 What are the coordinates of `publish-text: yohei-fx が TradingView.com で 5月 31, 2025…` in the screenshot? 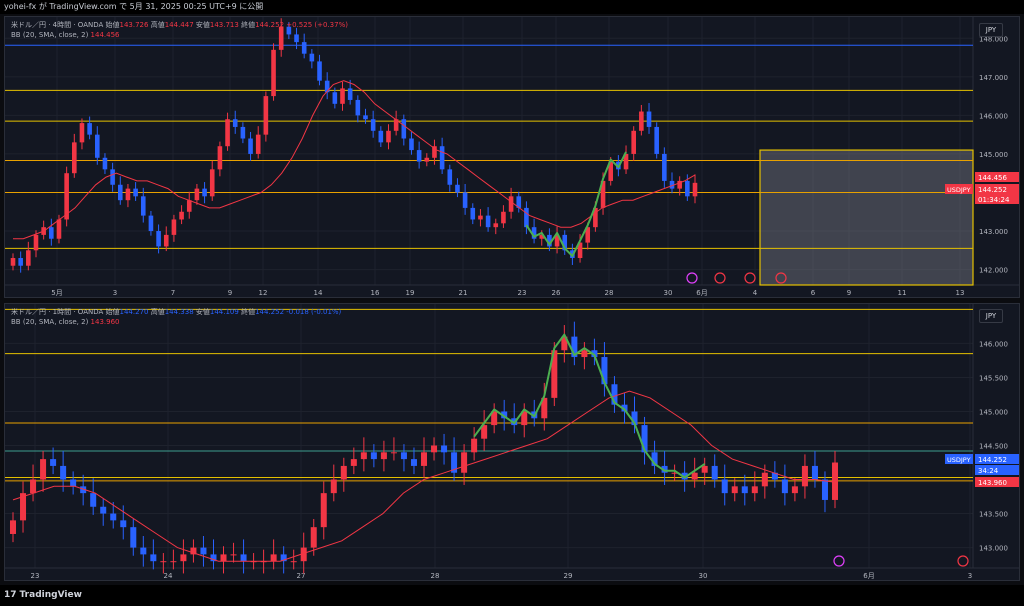 It's located at (134, 6).